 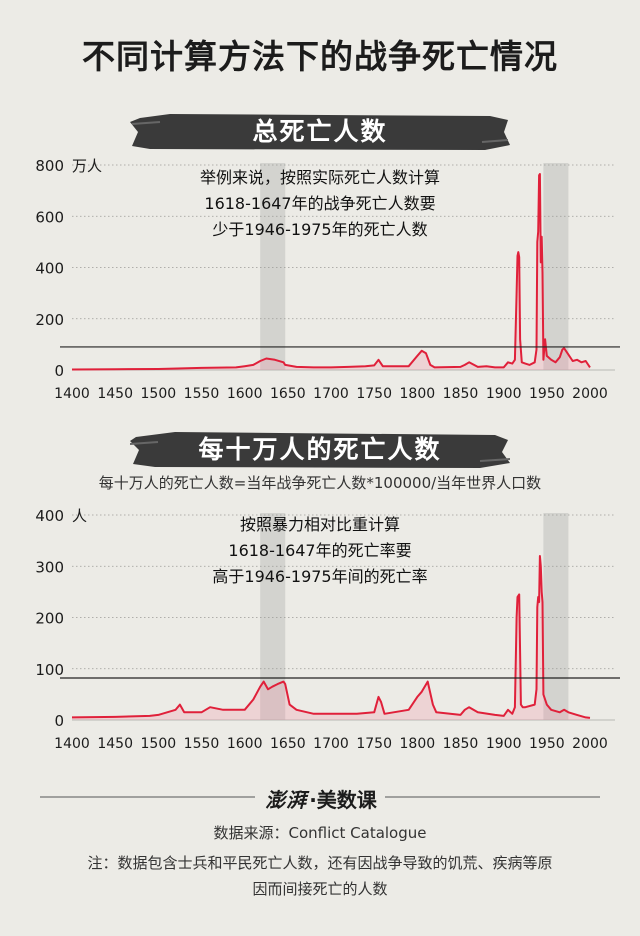 I want to click on banner-per-100k: 每十万人的死亡人数, so click(x=320, y=450).